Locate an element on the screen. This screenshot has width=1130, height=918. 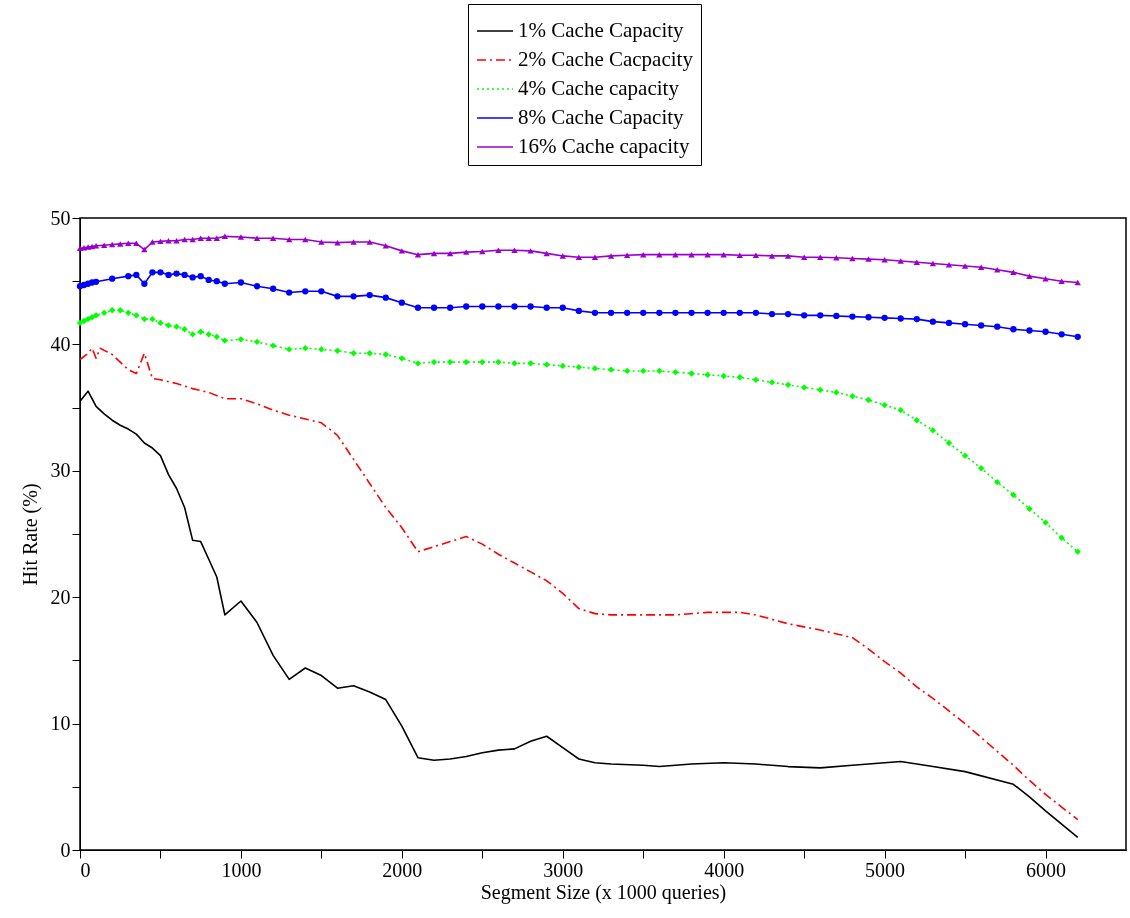
y-tick-label: 40 is located at coordinates (60, 343).